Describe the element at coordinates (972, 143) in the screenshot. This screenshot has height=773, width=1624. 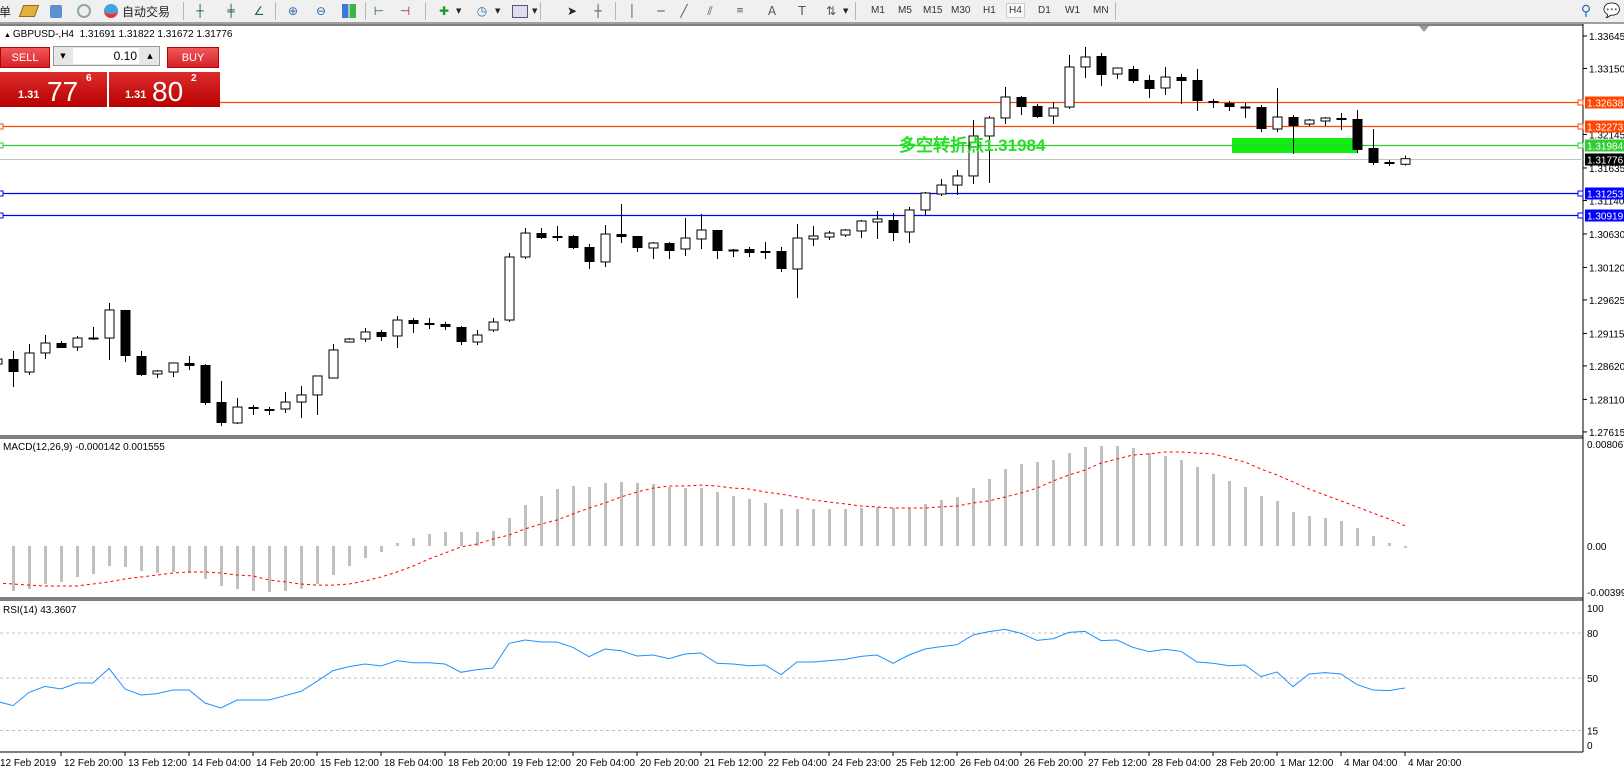
I see `pivot-annotation: 多空转折点1.31984` at that location.